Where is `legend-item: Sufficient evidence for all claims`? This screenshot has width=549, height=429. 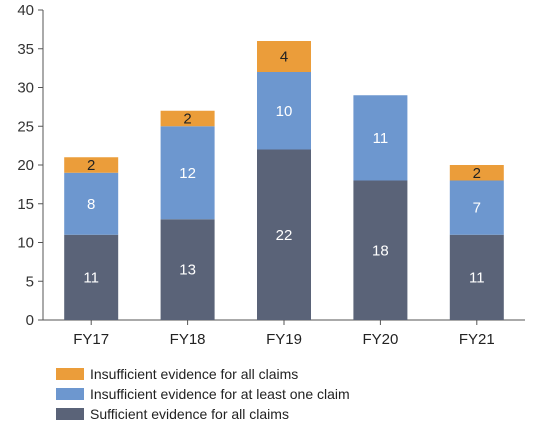 legend-item: Sufficient evidence for all claims is located at coordinates (203, 414).